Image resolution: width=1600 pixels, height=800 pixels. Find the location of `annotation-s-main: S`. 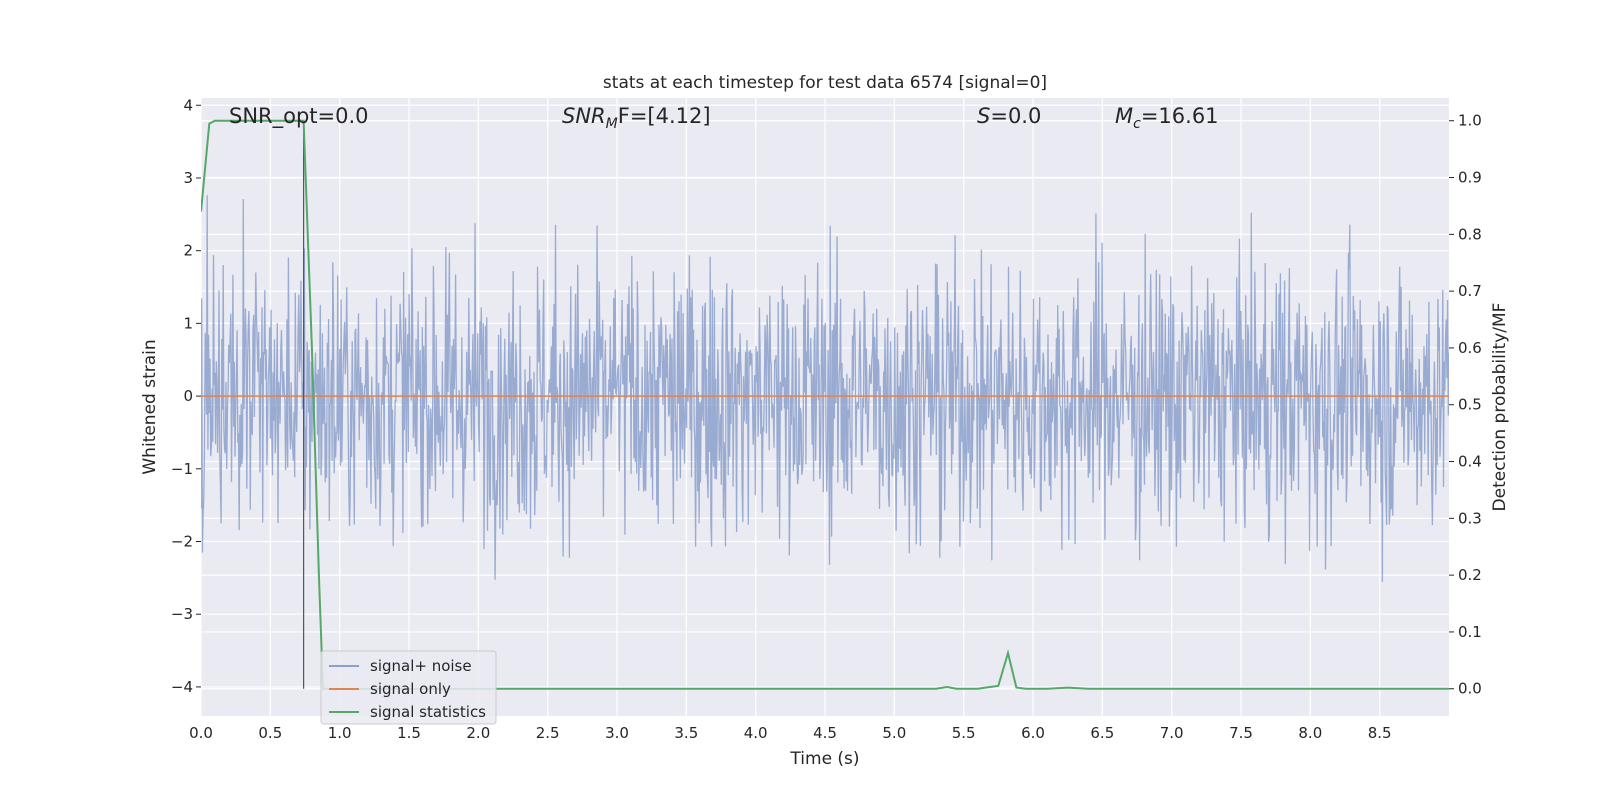

annotation-s-main: S is located at coordinates (983, 116).